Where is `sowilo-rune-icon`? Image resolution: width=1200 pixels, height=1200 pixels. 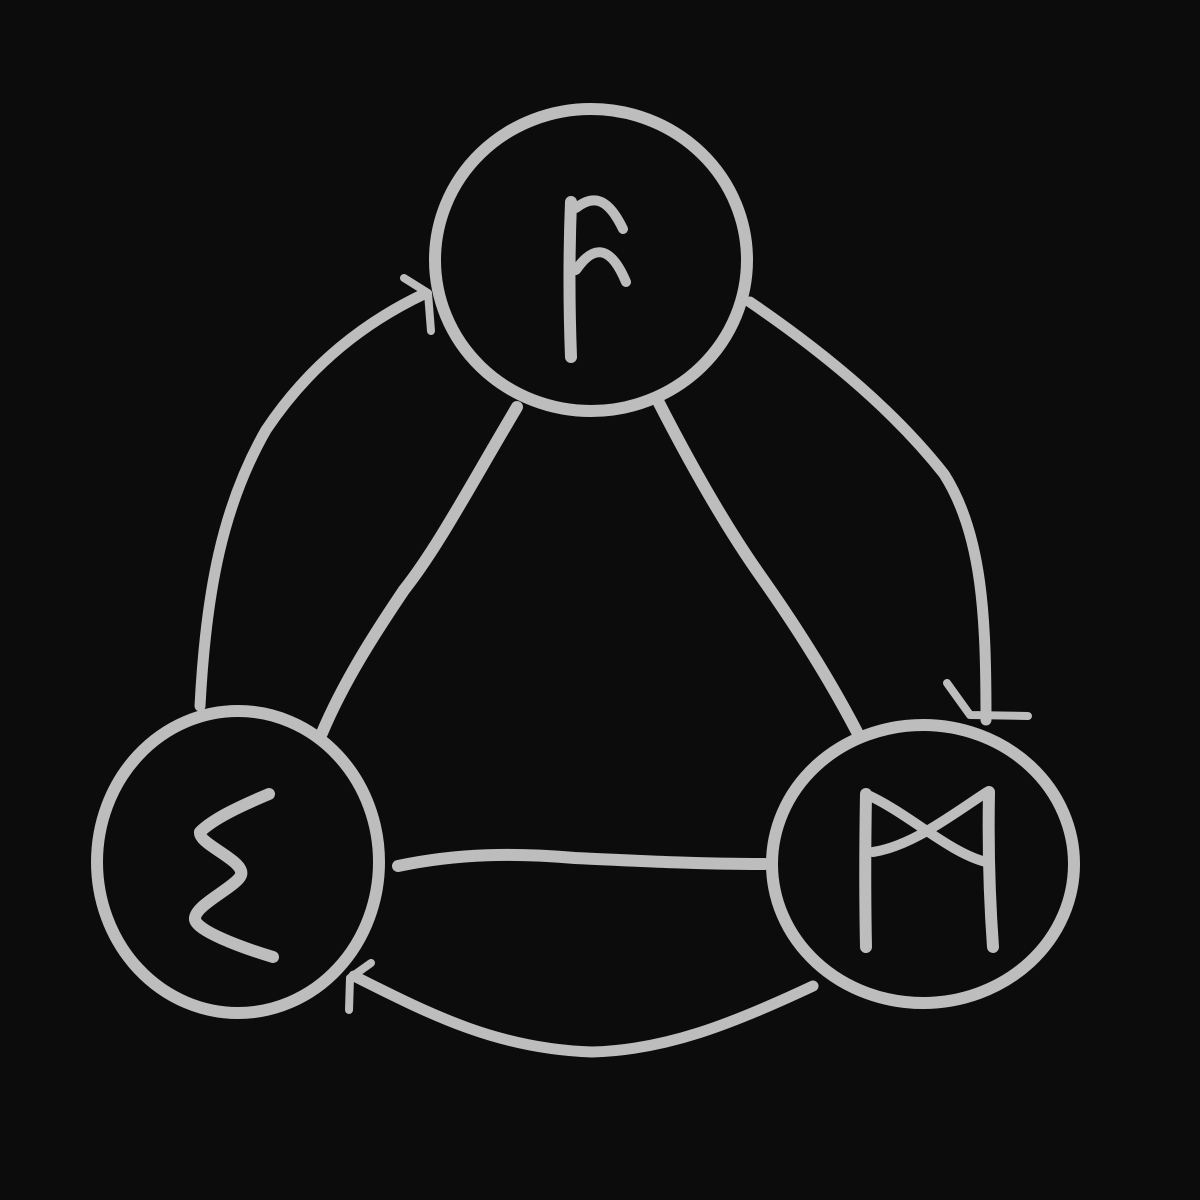
sowilo-rune-icon is located at coordinates (234, 875).